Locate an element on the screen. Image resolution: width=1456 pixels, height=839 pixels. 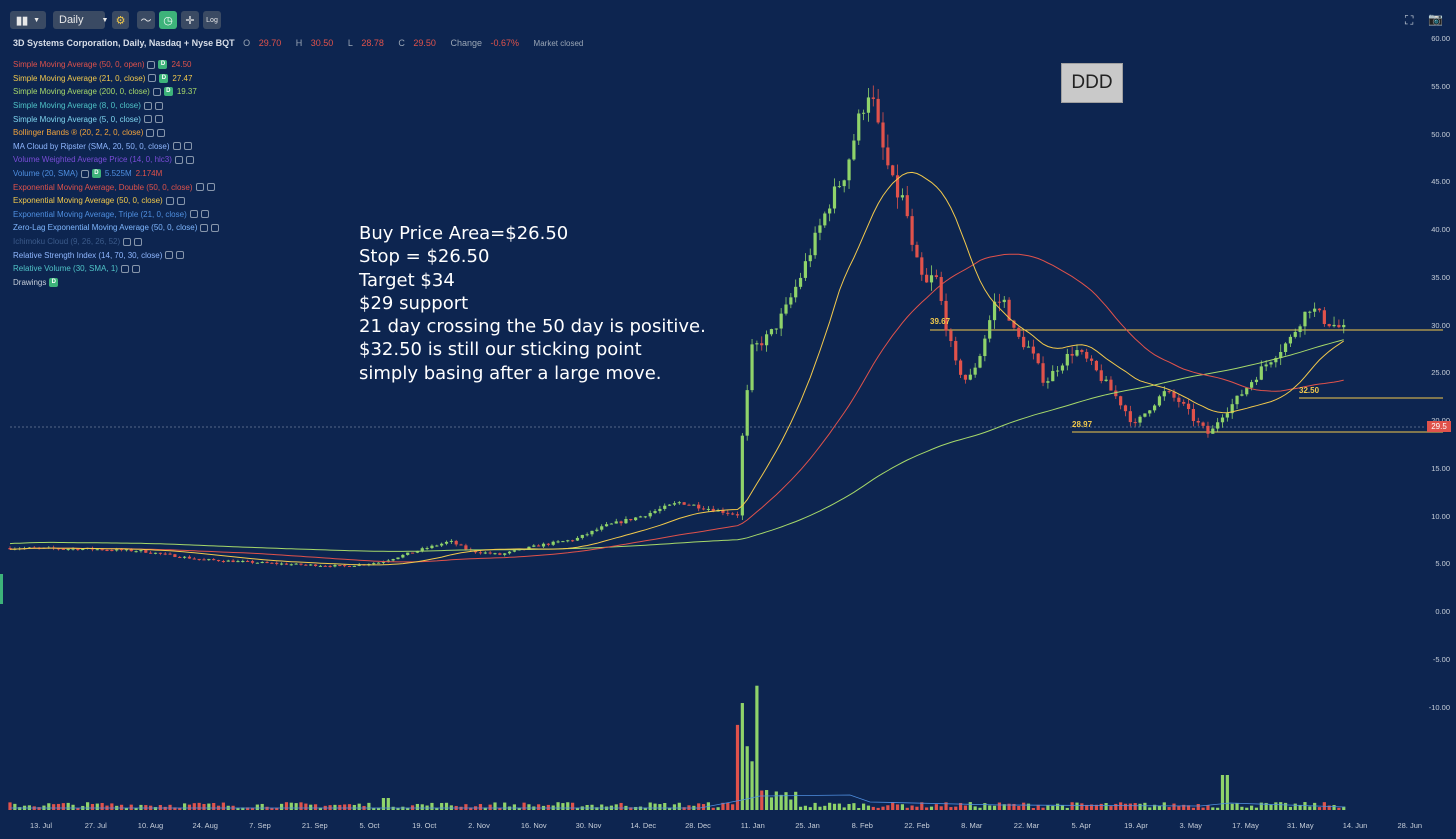
log-scale-button: Log is located at coordinates (212, 20).